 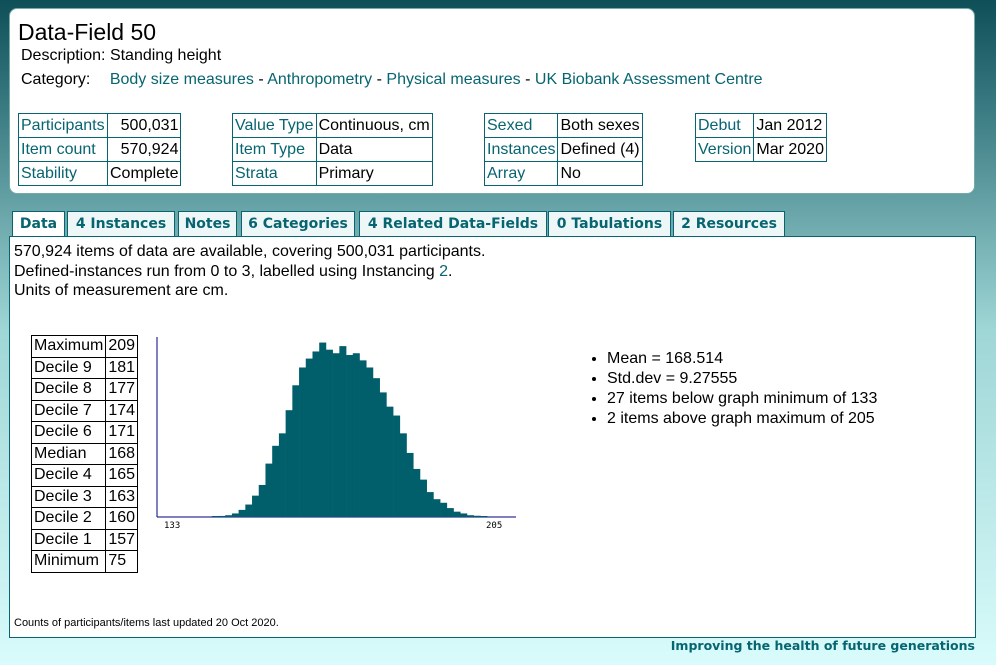 What do you see at coordinates (521, 125) in the screenshot?
I see `sexed-label: Sexed` at bounding box center [521, 125].